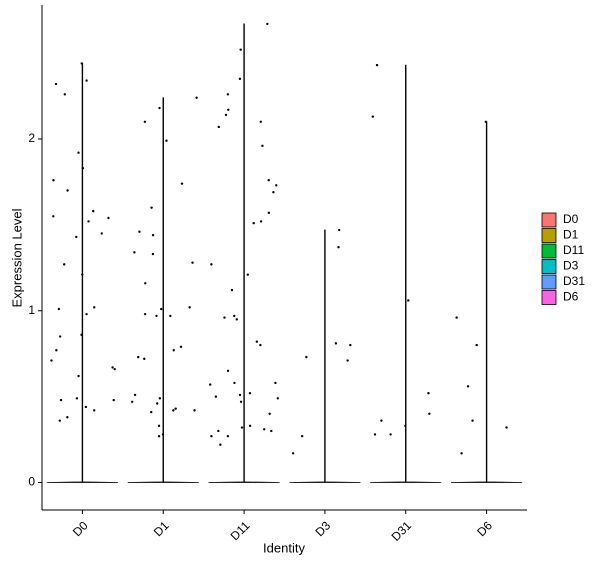 The width and height of the screenshot is (600, 568). What do you see at coordinates (31, 310) in the screenshot?
I see `y-tick-label: 1` at bounding box center [31, 310].